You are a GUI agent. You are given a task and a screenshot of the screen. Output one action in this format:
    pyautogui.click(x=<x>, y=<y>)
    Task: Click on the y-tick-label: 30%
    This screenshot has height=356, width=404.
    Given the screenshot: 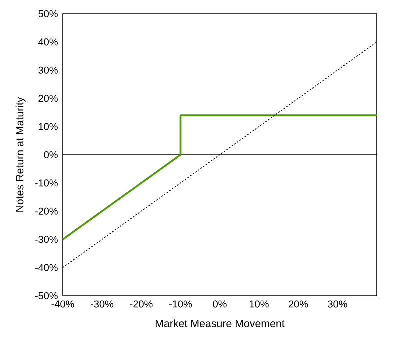 What is the action you would take?
    pyautogui.click(x=48, y=70)
    